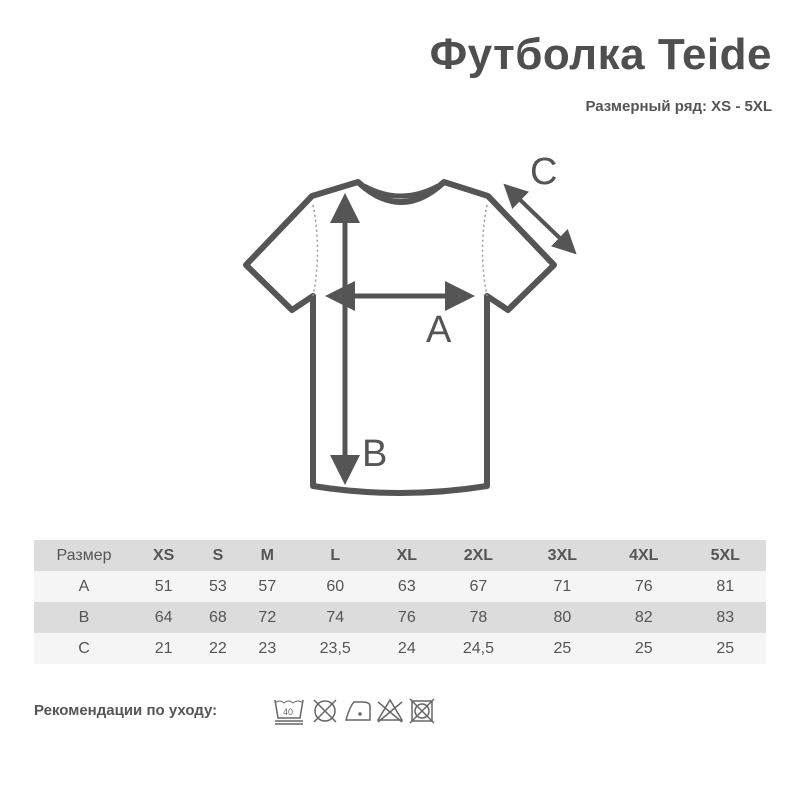  I want to click on value-cell: 24,5, so click(478, 648).